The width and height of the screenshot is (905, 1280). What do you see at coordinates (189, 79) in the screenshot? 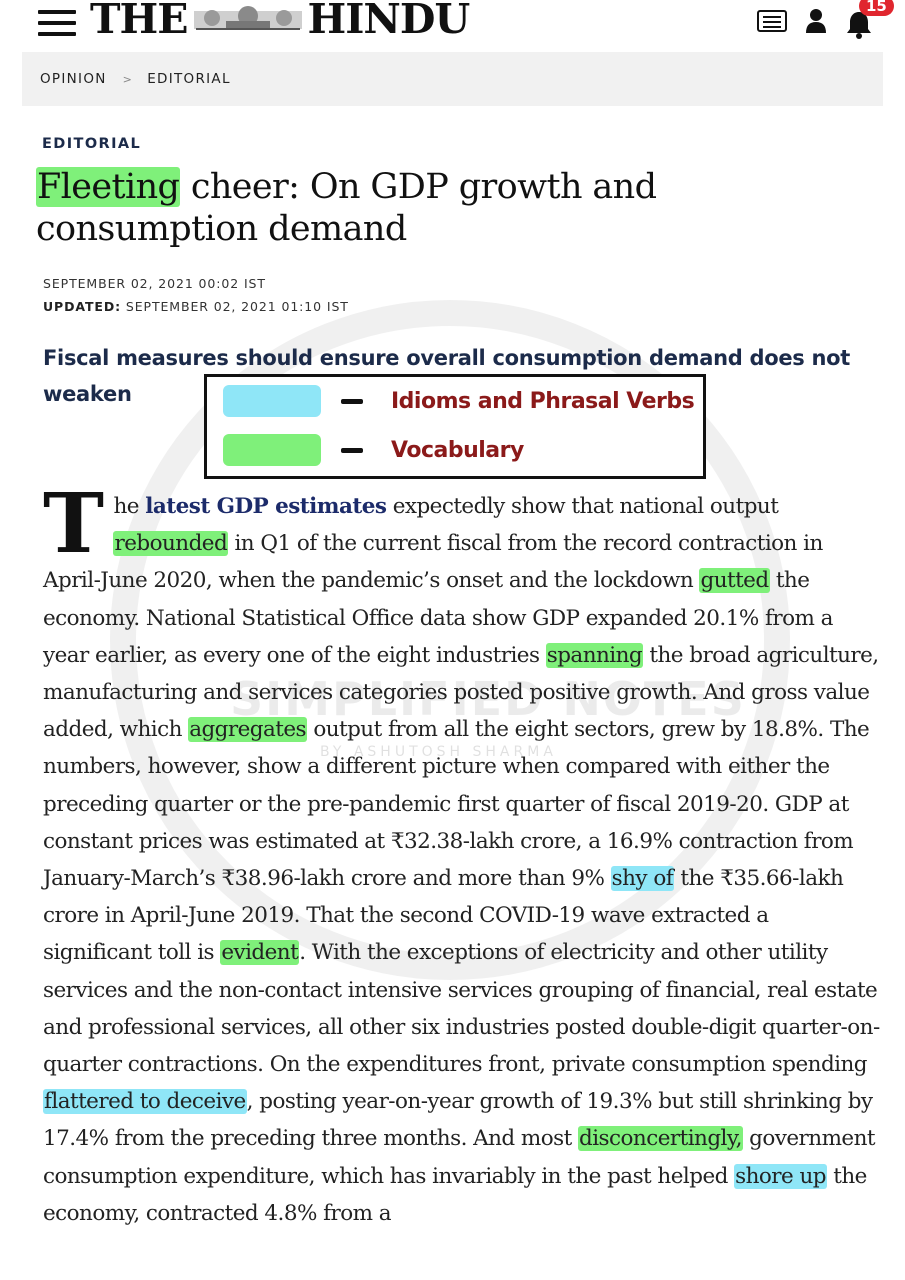
I see `breadcrumb-editorial: EDITORIAL` at bounding box center [189, 79].